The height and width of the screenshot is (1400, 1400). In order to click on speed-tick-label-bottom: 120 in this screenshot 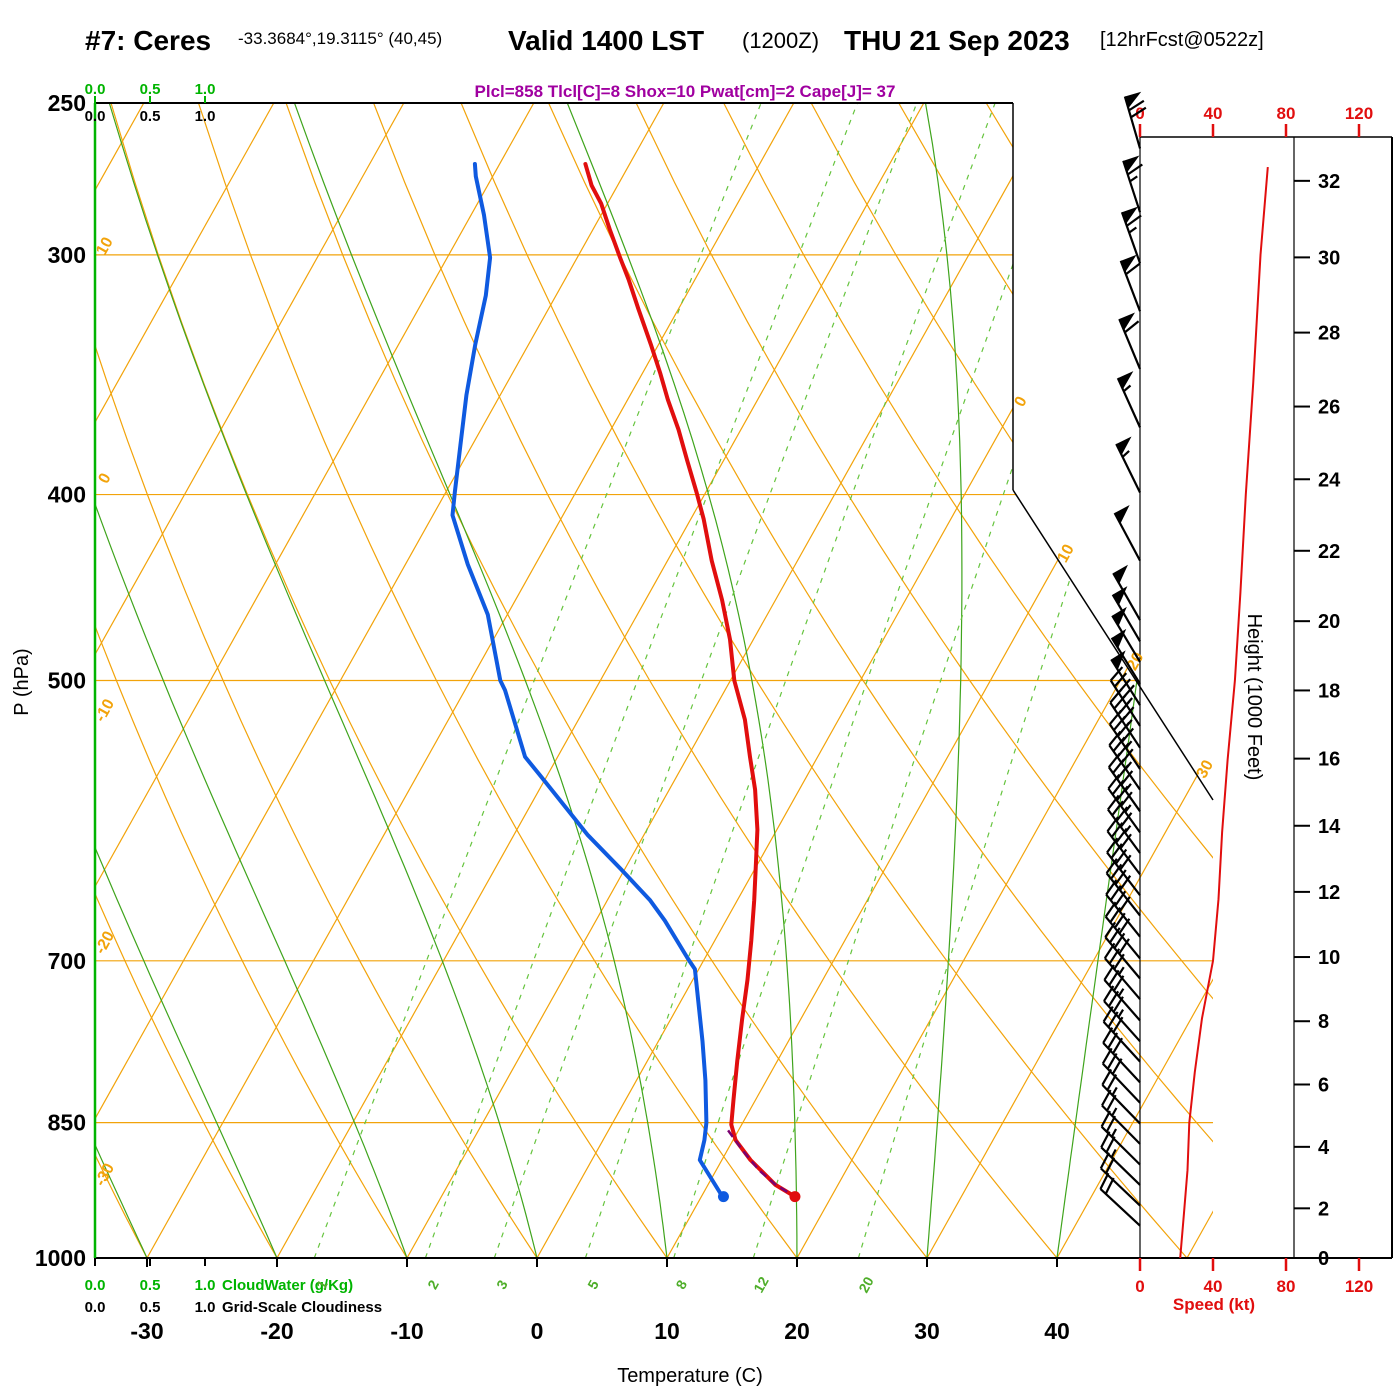, I will do `click(1359, 1286)`.